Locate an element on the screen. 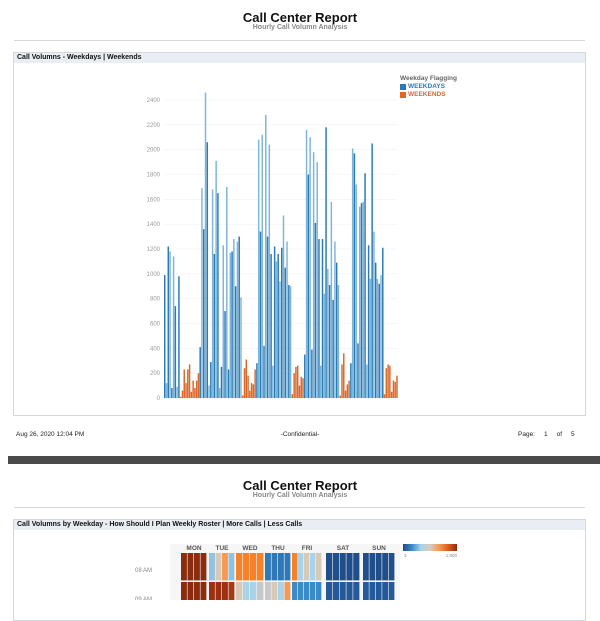  column-label: THU is located at coordinates (278, 548).